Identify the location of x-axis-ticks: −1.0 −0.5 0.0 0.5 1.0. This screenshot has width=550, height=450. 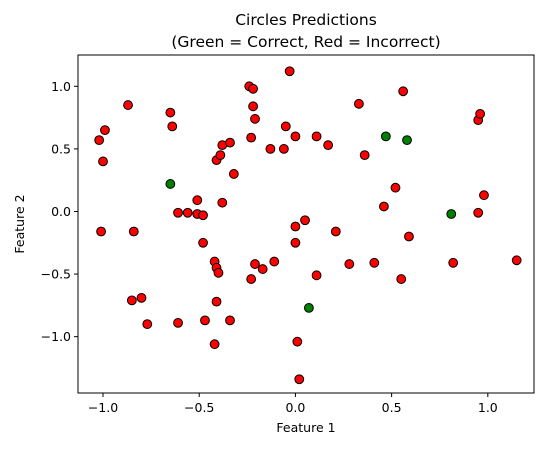
(293, 404).